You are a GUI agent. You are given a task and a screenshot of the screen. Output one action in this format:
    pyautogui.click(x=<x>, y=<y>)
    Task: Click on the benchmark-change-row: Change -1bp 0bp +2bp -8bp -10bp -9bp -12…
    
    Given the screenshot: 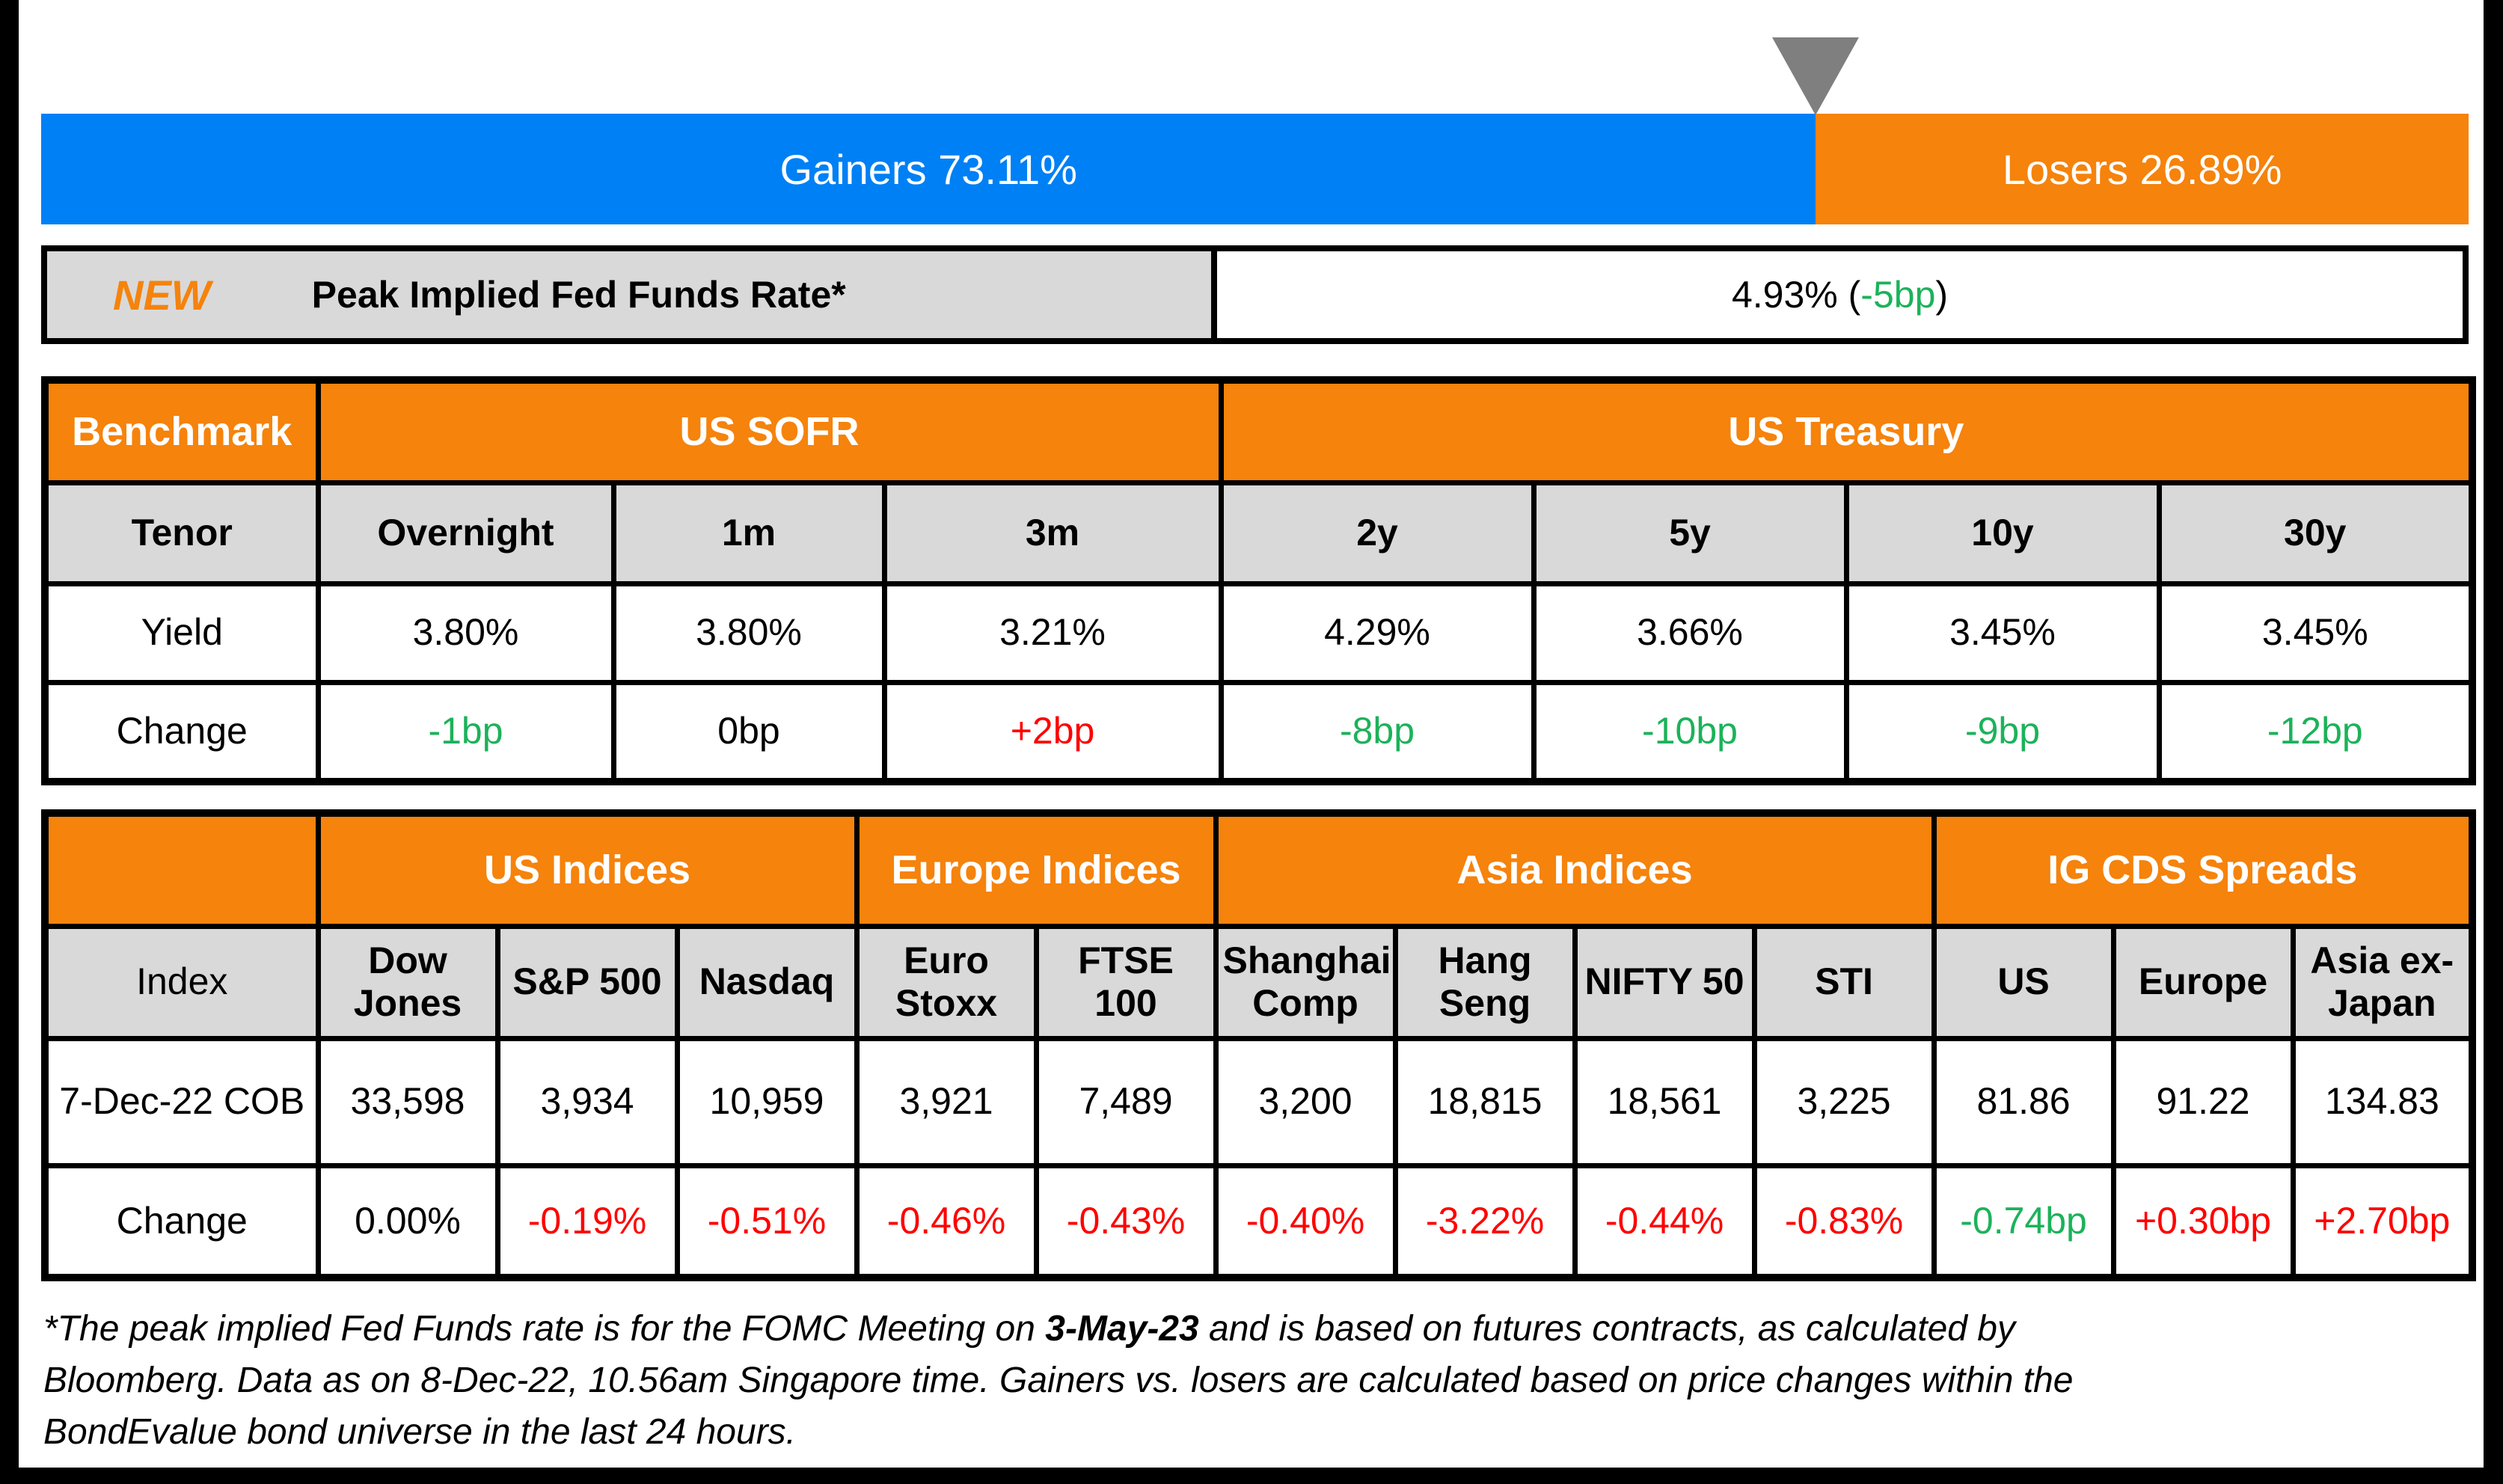 What is the action you would take?
    pyautogui.click(x=1259, y=732)
    